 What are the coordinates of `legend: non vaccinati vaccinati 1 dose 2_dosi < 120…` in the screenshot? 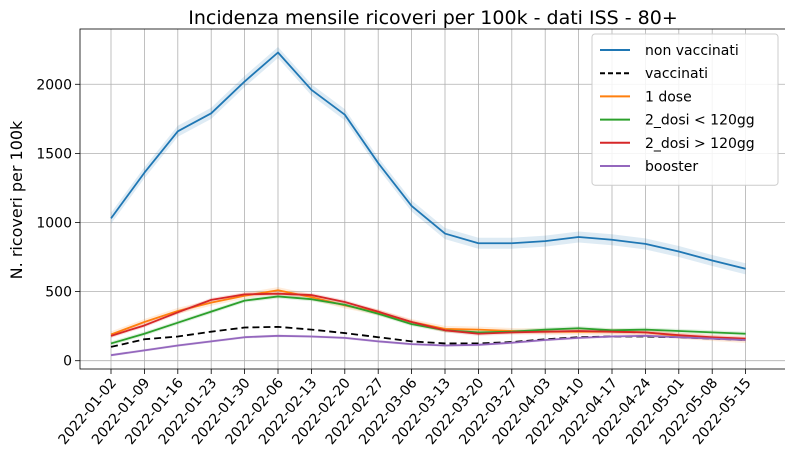 It's located at (685, 109).